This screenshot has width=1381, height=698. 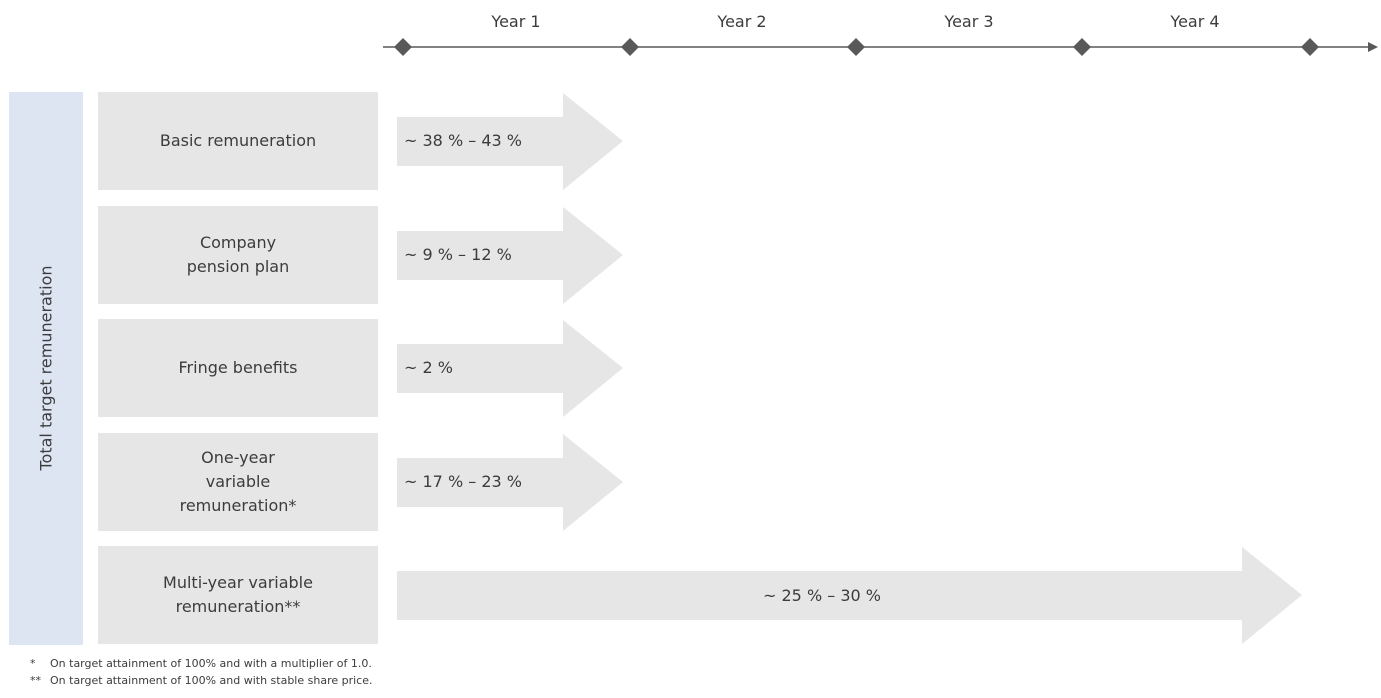 What do you see at coordinates (33, 663) in the screenshot?
I see `footnote-mark: *` at bounding box center [33, 663].